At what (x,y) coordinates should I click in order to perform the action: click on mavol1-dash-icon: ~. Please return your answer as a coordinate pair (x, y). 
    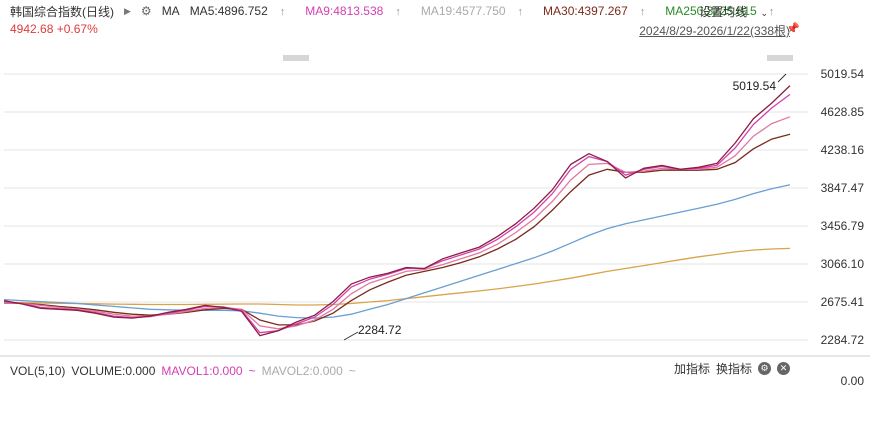
    Looking at the image, I should click on (252, 371).